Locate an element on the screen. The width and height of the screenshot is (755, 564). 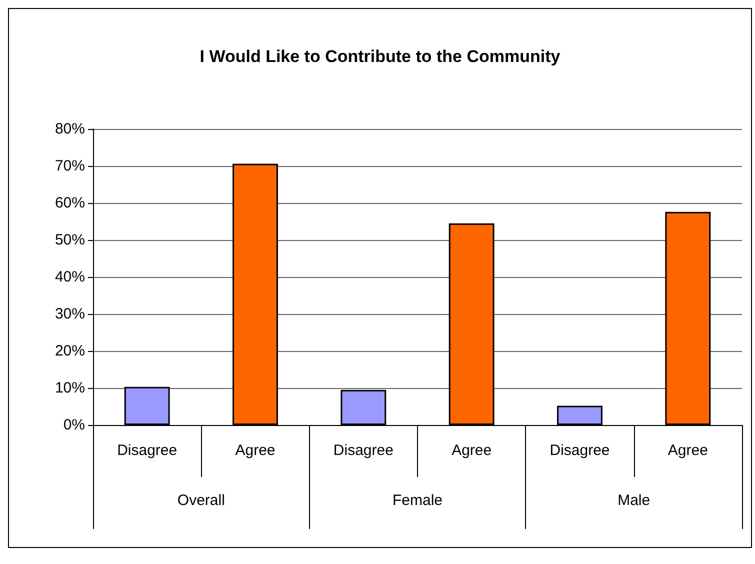
y-tick-label: 20% is located at coordinates (69, 351).